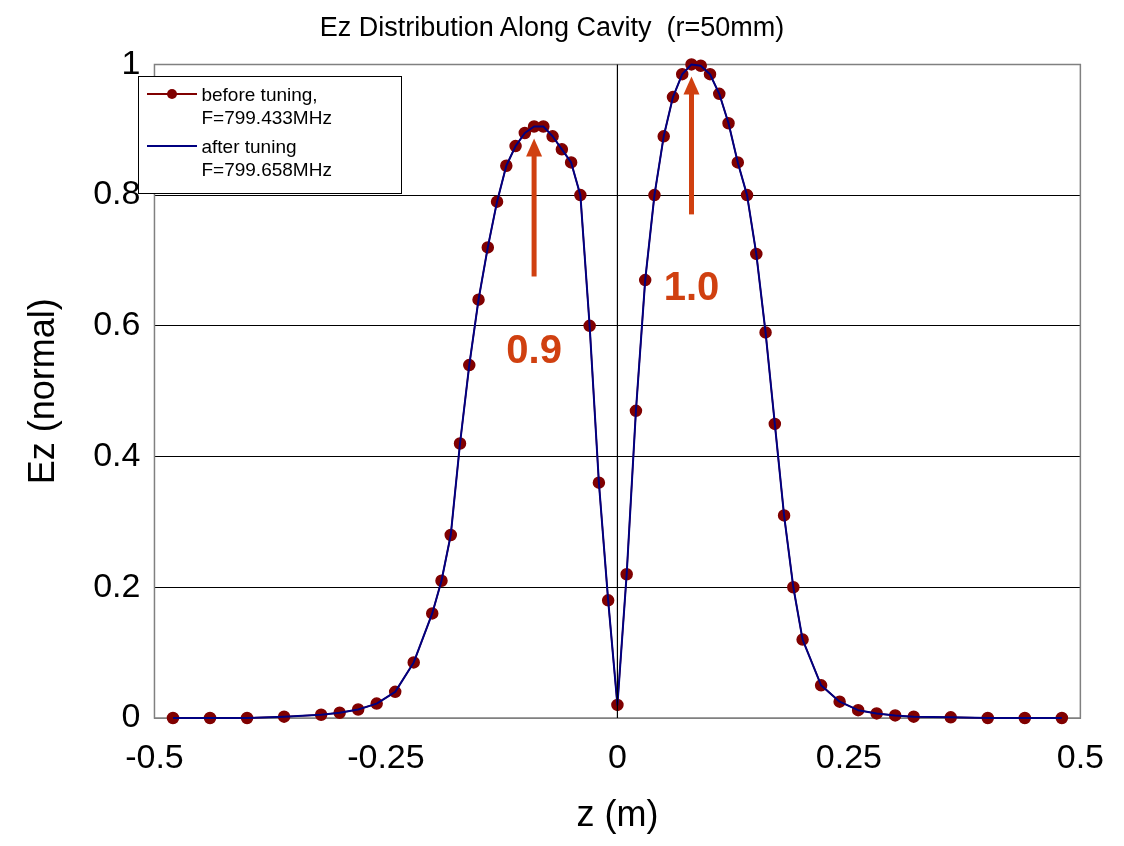 Image resolution: width=1124 pixels, height=846 pixels. I want to click on y-axis-title: Ez (normal), so click(41, 391).